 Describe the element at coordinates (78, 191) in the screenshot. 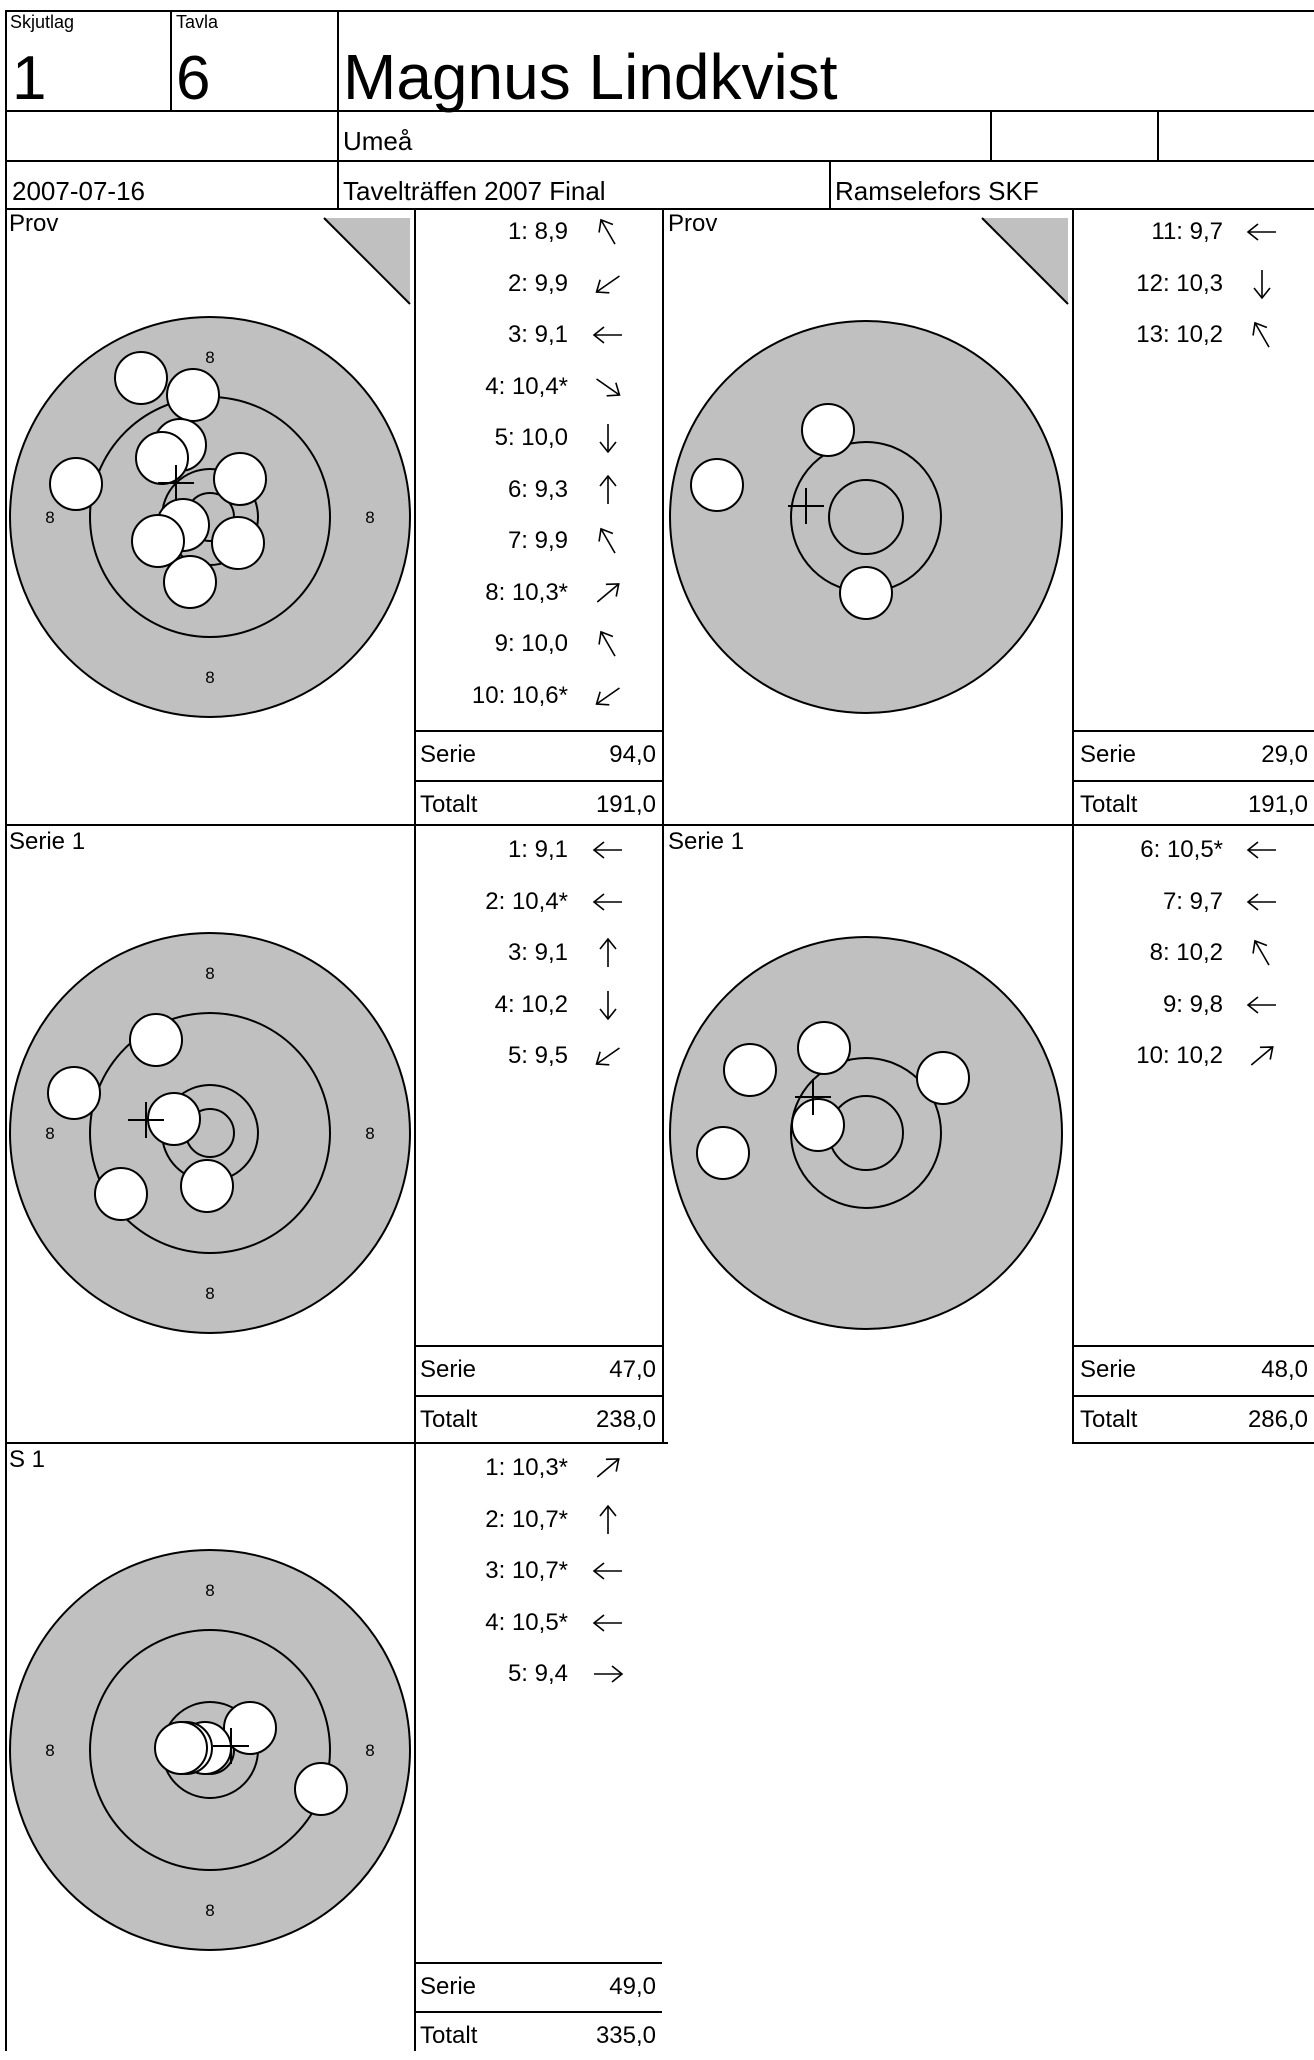

I see `date: 2007-07-16` at that location.